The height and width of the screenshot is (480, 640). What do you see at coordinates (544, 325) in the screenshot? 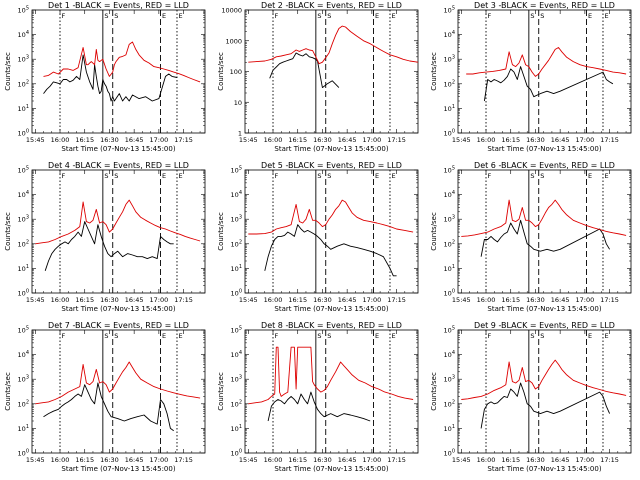
I see `panel-title: Det 9 -BLACK = Events, RED = LLD` at bounding box center [544, 325].